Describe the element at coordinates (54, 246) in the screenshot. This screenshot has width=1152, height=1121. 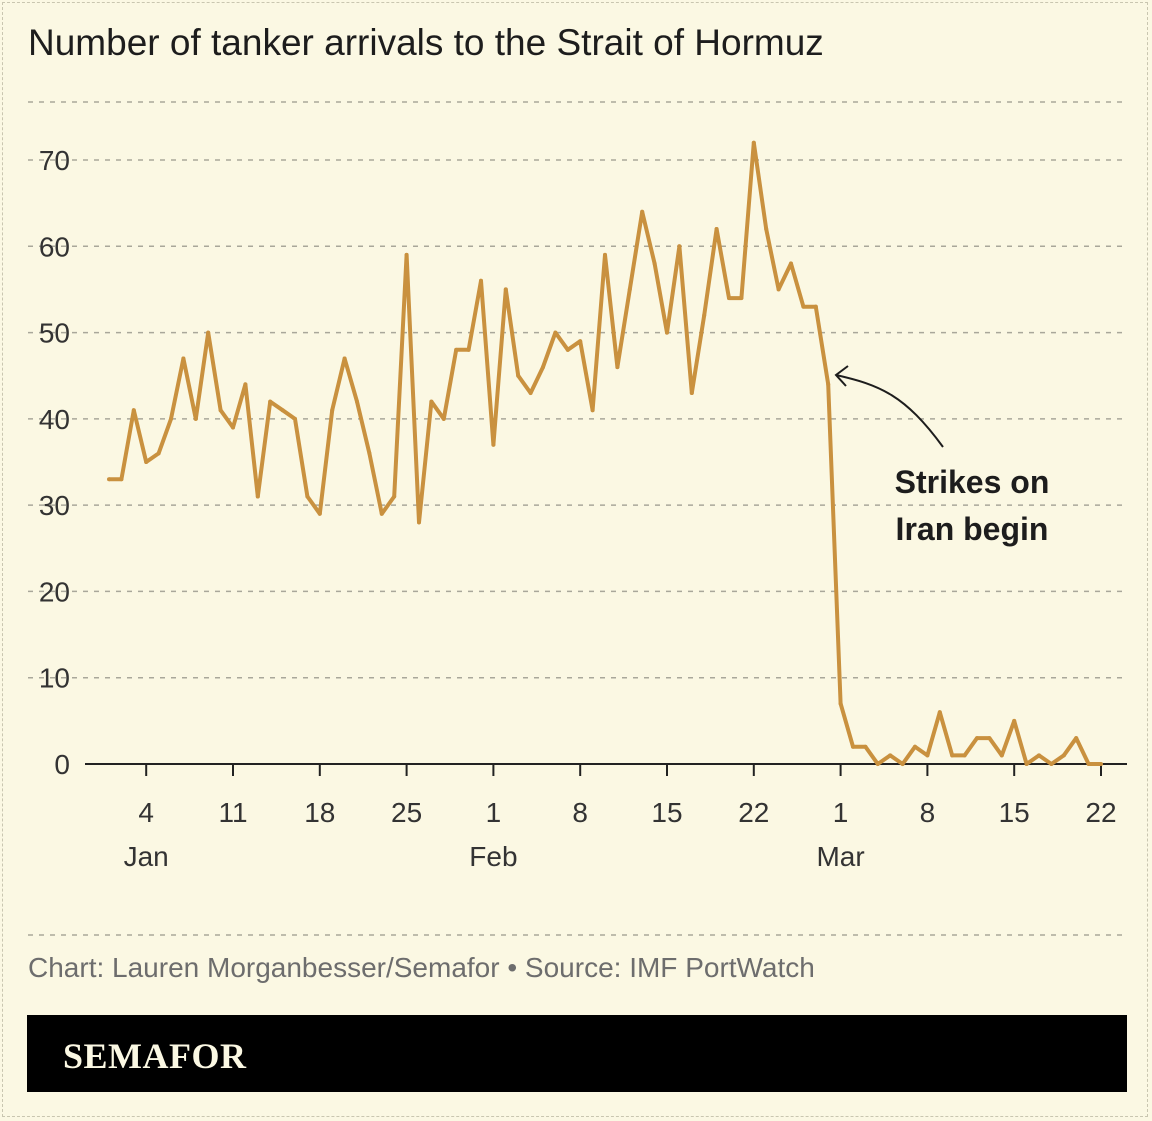
I see `y-tick-label: 60` at that location.